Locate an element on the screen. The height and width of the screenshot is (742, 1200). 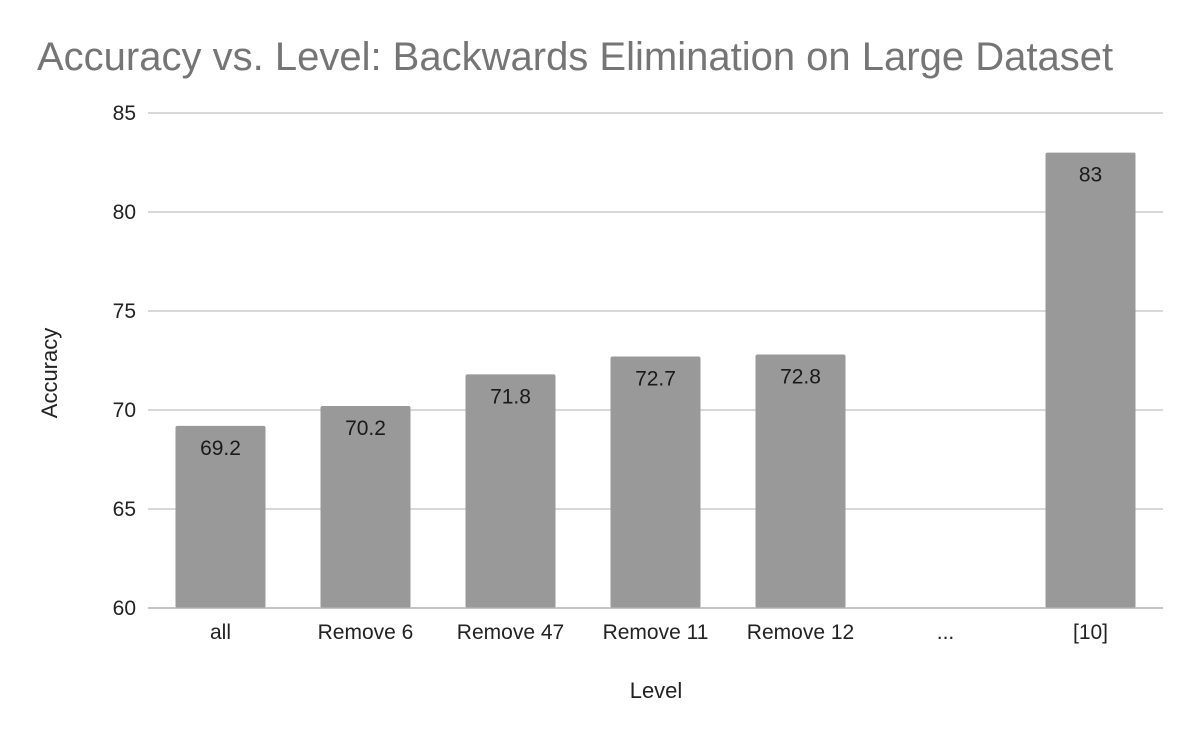
y-tick-label: 85 is located at coordinates (124, 113).